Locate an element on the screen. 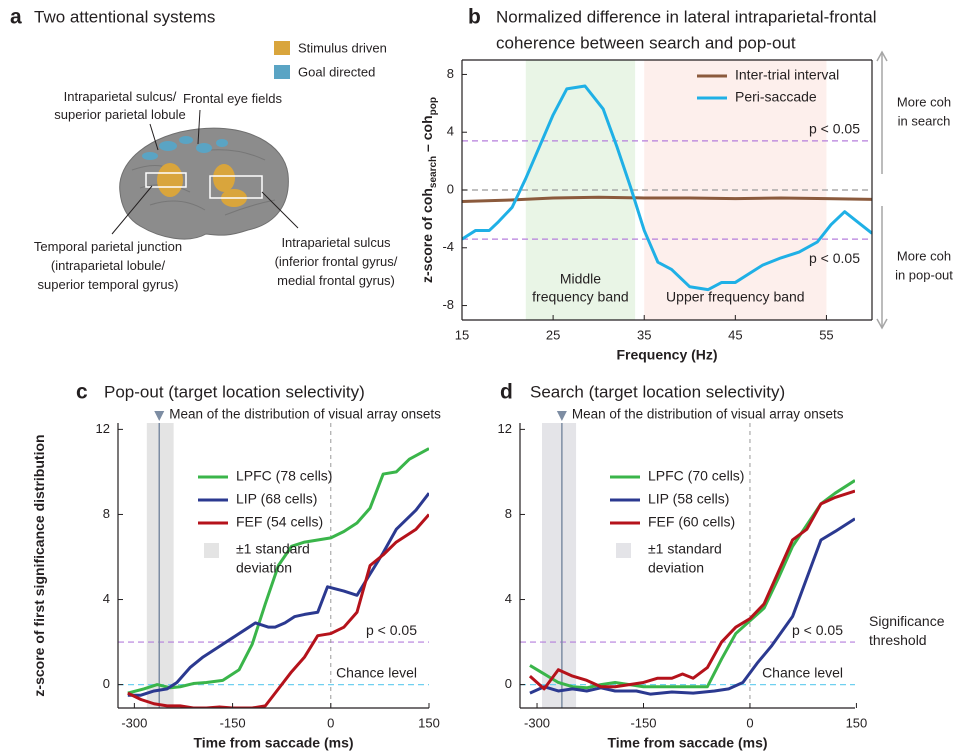  band-label: Middle is located at coordinates (580, 279).